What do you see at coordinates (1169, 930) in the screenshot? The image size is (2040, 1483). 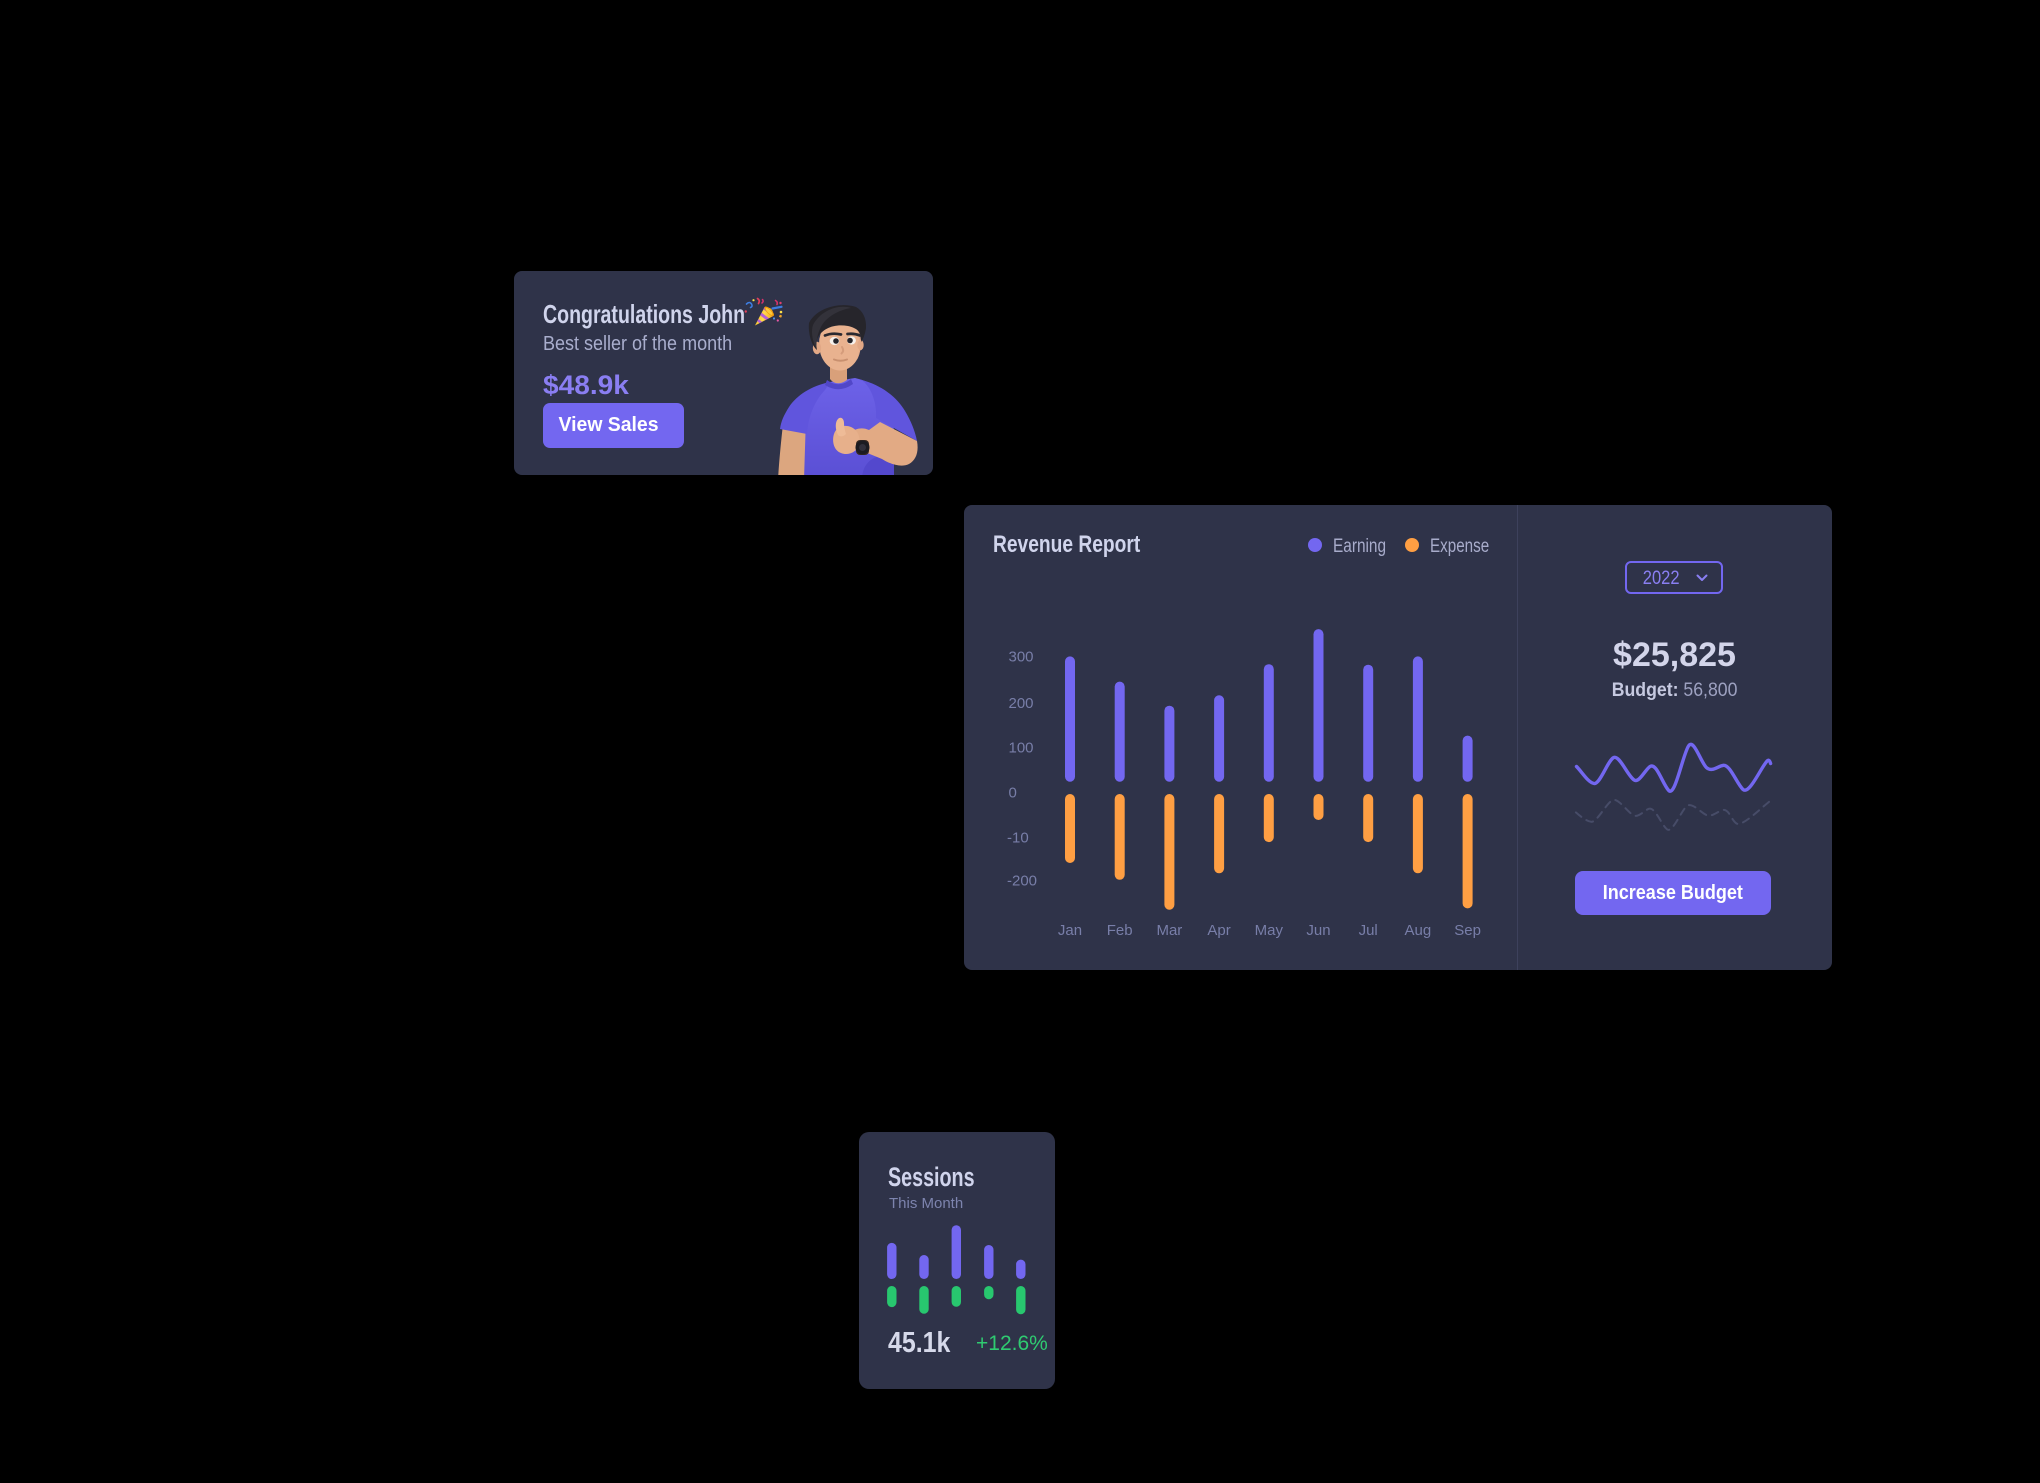 I see `svg-text: Mar` at bounding box center [1169, 930].